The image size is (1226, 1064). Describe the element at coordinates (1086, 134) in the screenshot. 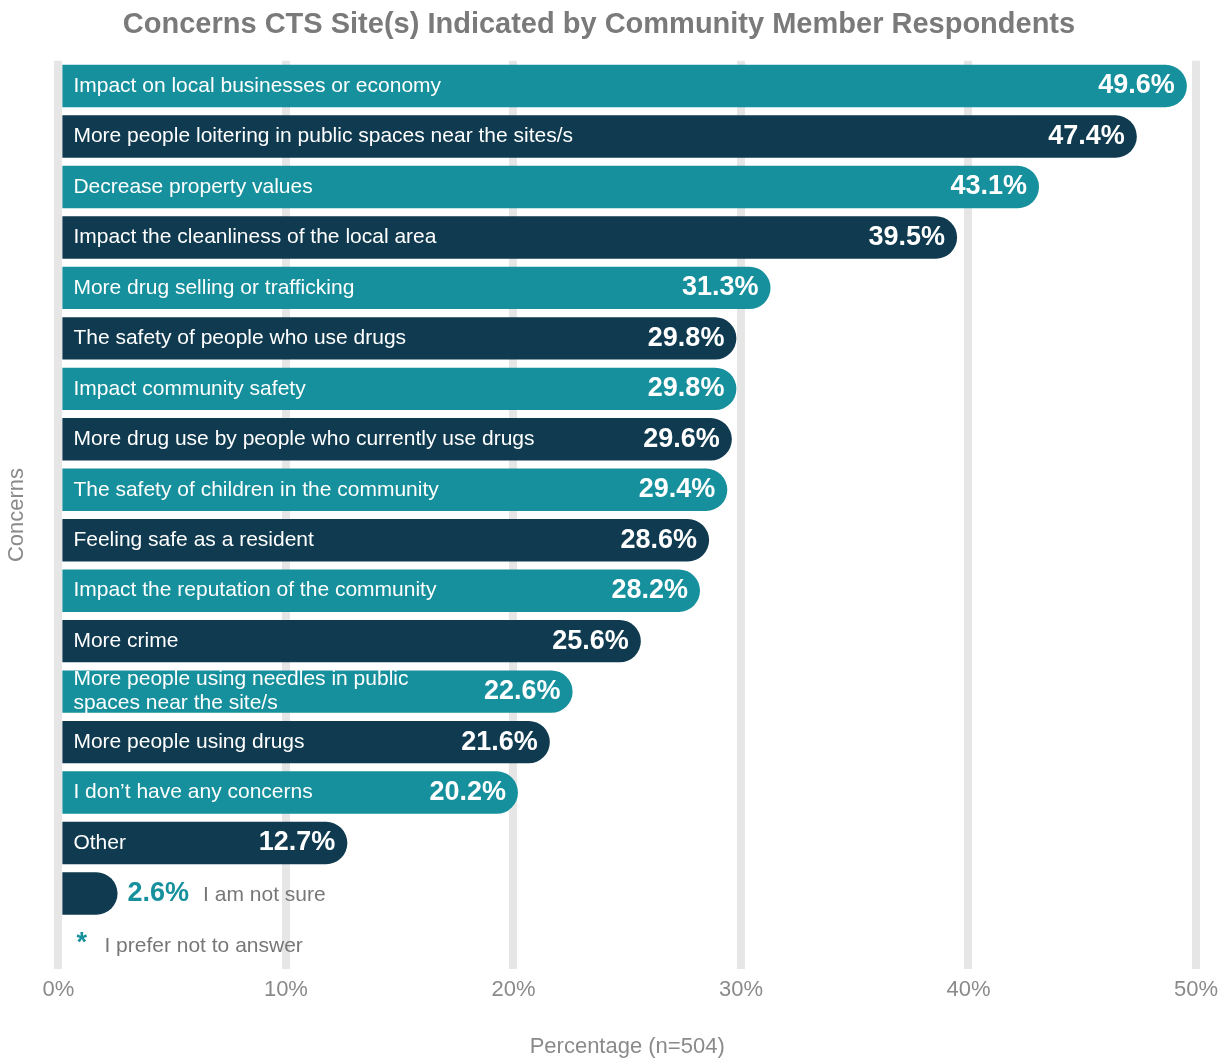

I see `data-label: 47.4%` at that location.